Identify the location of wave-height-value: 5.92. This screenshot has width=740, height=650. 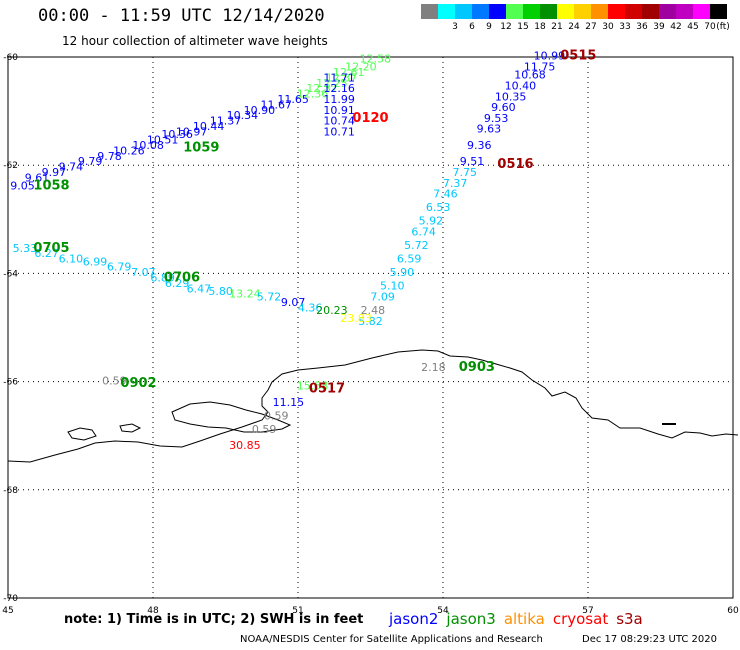
(431, 221).